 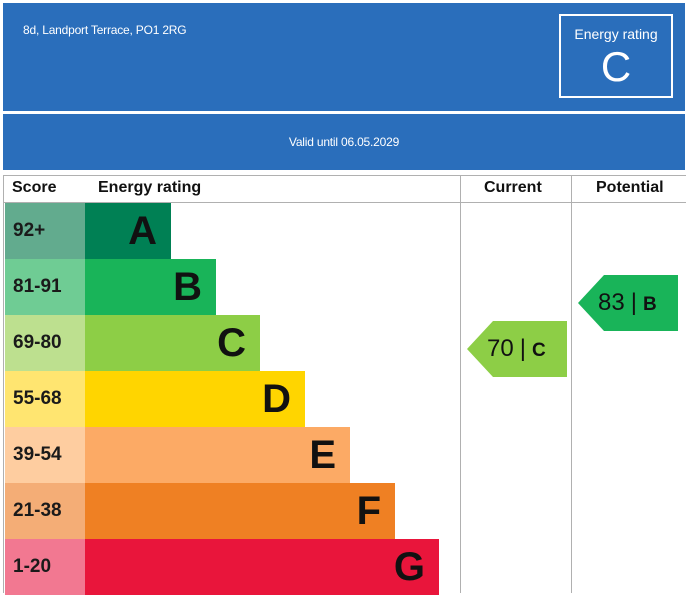 I want to click on band-letter-c: C, so click(x=231, y=343).